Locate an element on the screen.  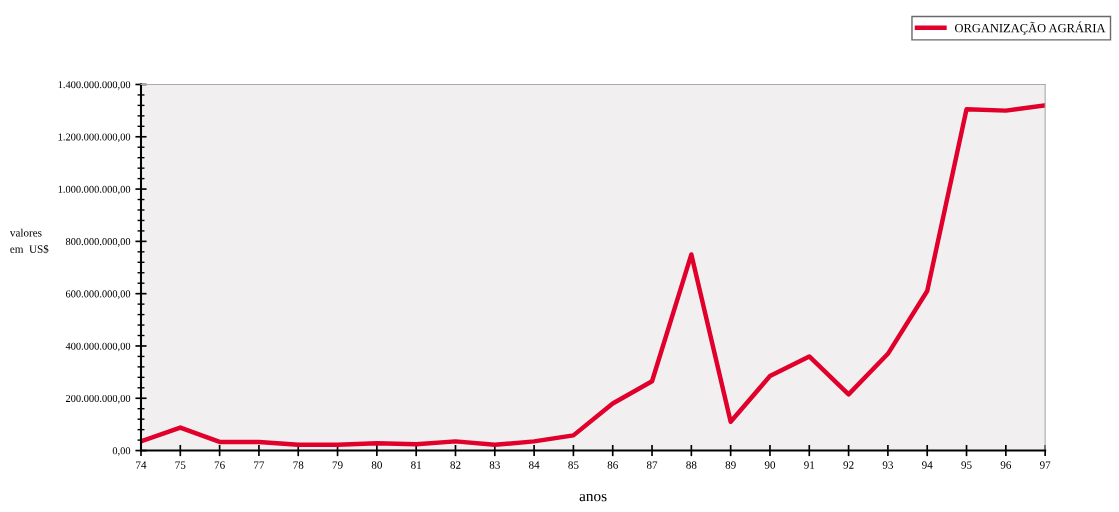
x-axis-title: anos is located at coordinates (593, 497).